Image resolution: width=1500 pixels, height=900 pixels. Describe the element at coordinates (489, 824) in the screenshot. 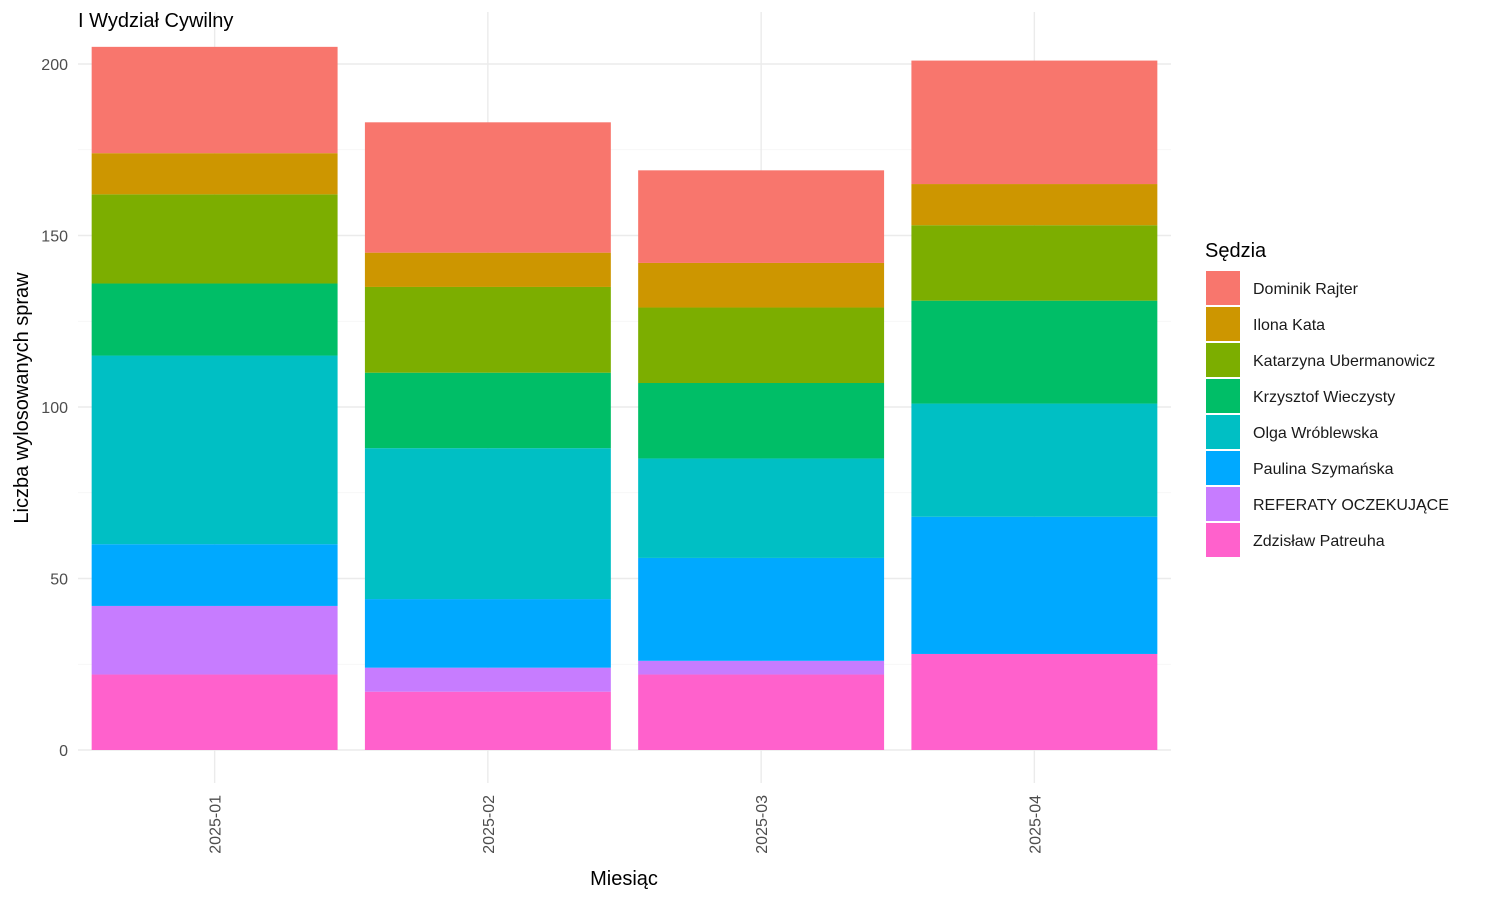

I see `x-tick-label: 2025-02` at that location.